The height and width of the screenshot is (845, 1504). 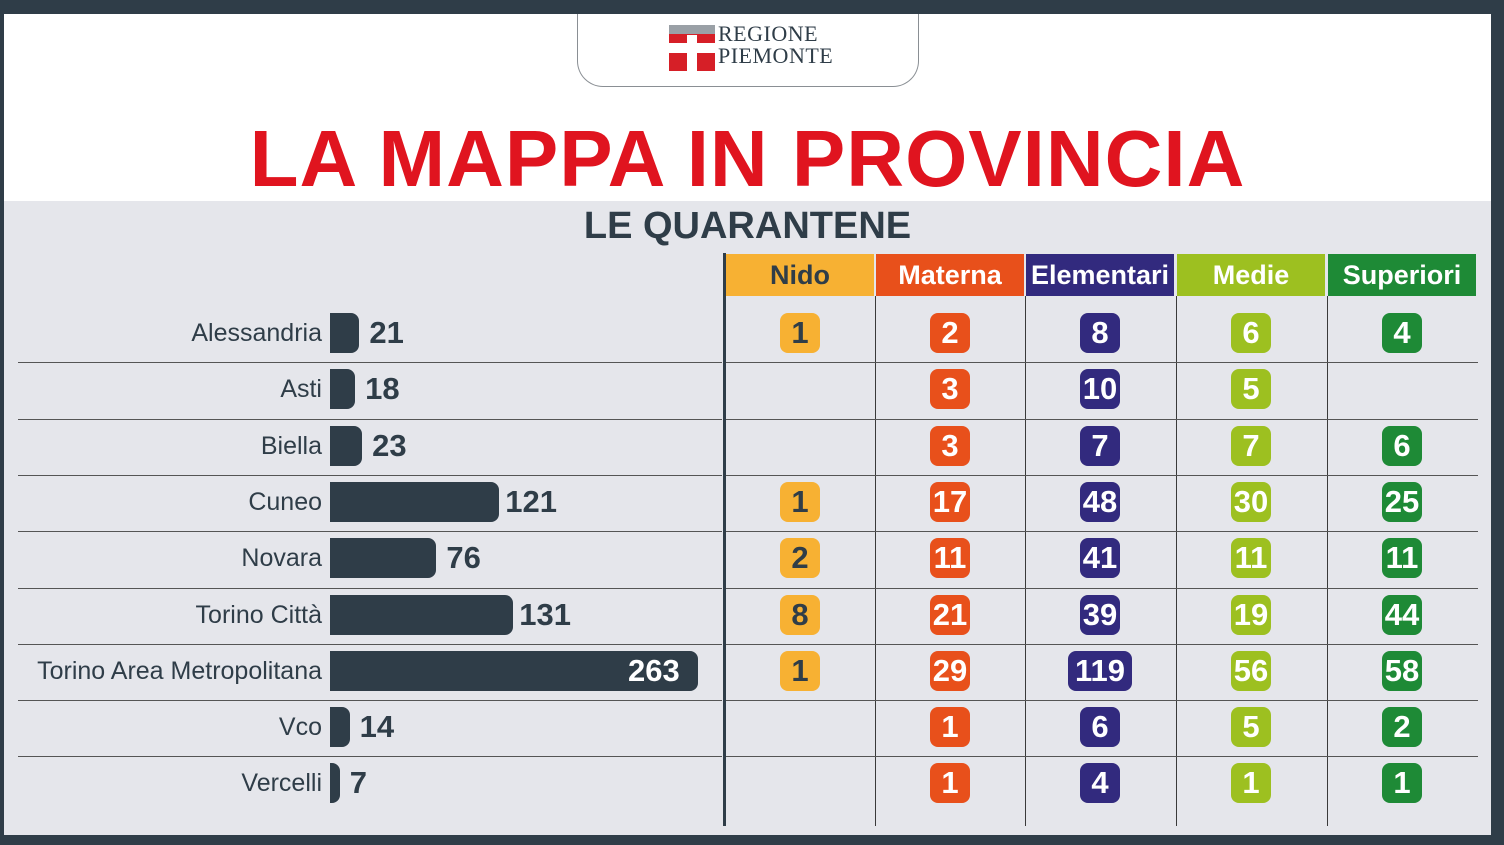 What do you see at coordinates (1100, 558) in the screenshot?
I see `count-badge-elementari: 41` at bounding box center [1100, 558].